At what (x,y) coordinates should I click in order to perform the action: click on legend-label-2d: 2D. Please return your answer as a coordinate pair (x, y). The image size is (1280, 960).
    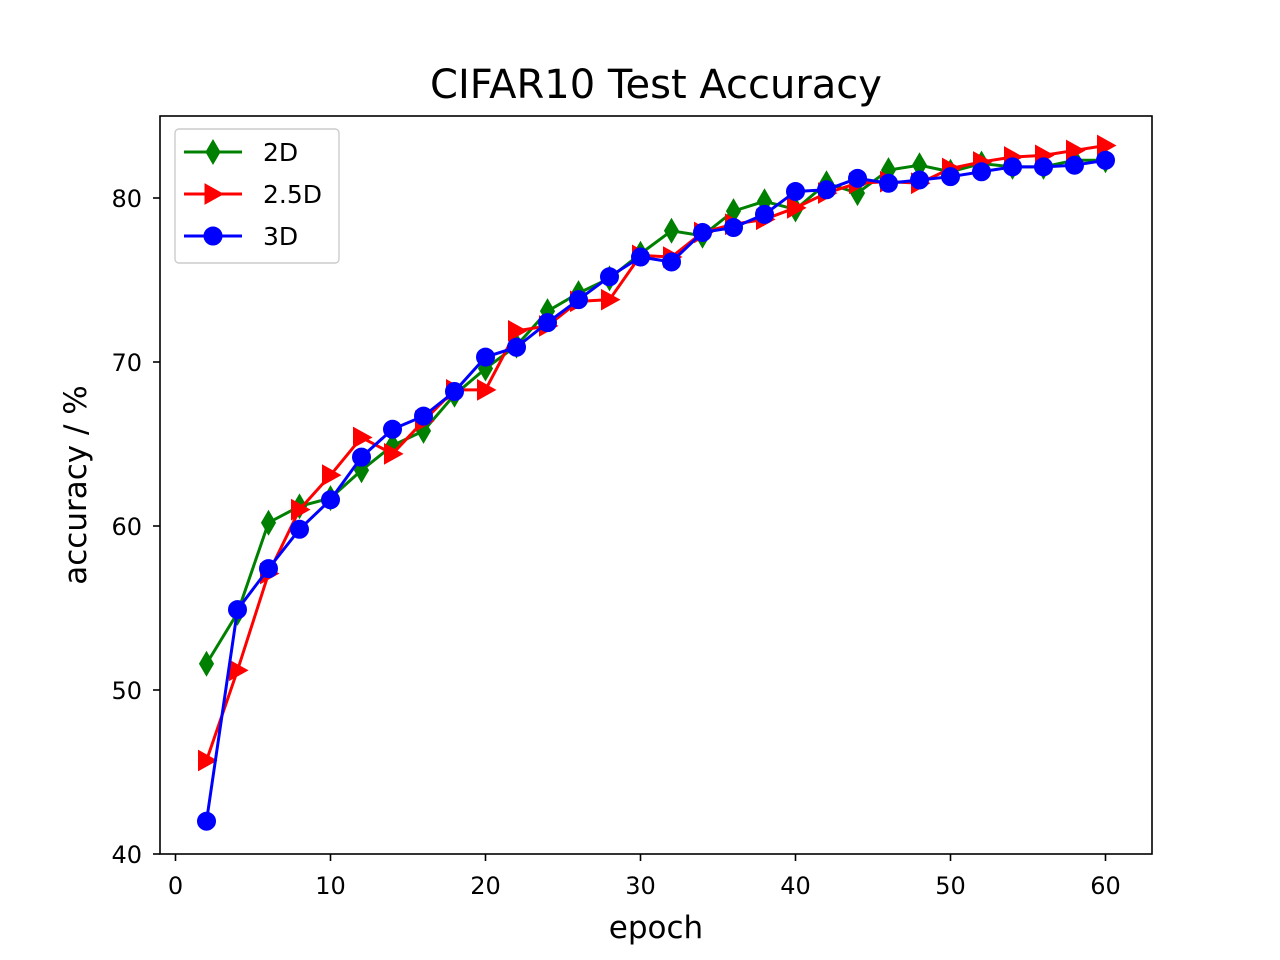
    Looking at the image, I should click on (280, 152).